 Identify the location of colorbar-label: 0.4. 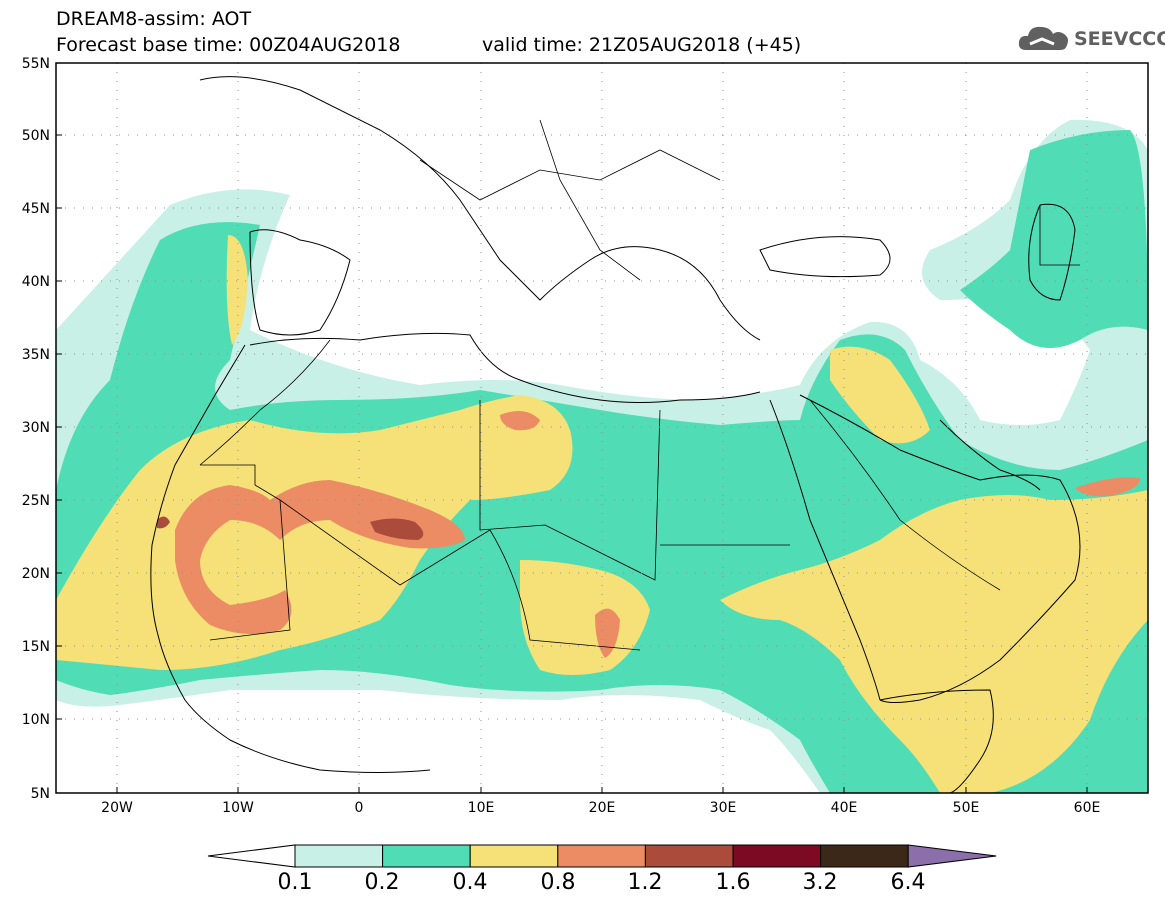
(470, 882).